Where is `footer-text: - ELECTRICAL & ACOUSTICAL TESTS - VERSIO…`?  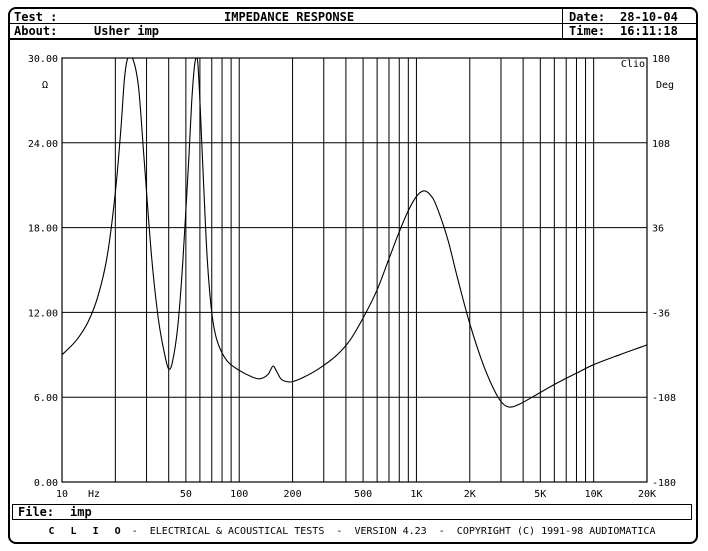 footer-text: - ELECTRICAL & ACOUSTICAL TESTS - VERSIO… is located at coordinates (390, 531).